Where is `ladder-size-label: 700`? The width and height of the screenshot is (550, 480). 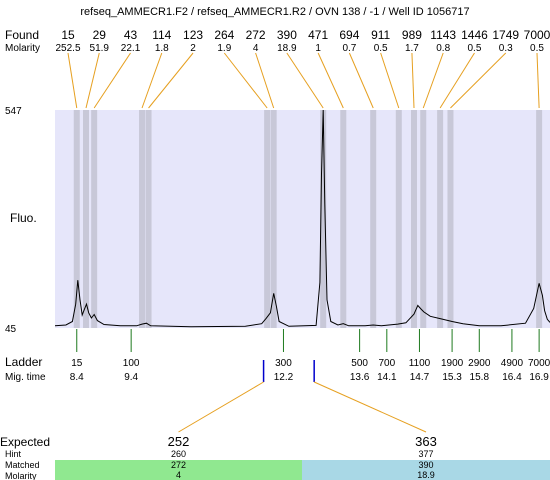
ladder-size-label: 700 is located at coordinates (386, 363).